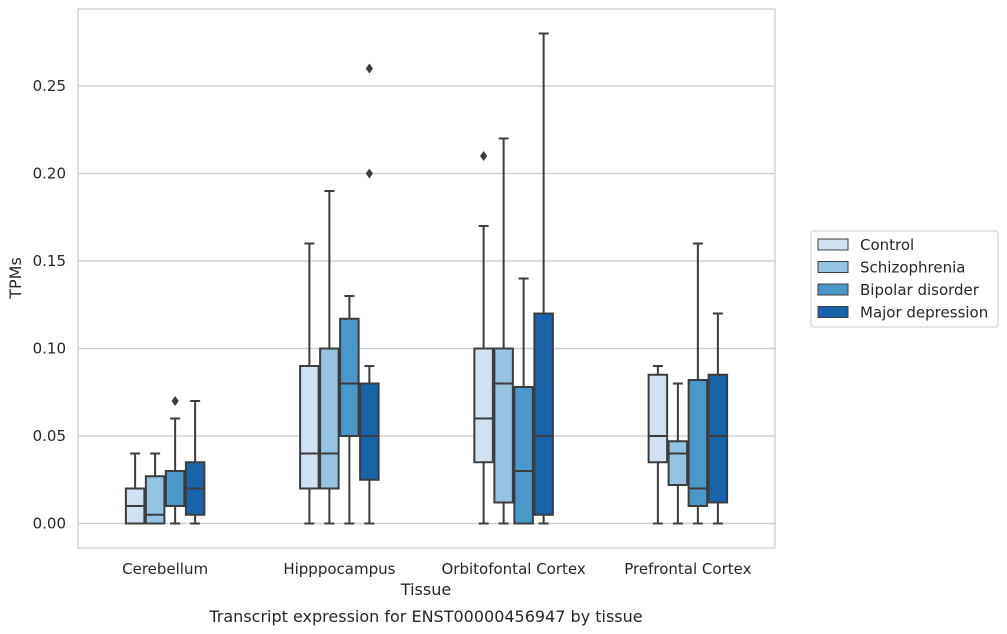 The image size is (1007, 634). Describe the element at coordinates (425, 589) in the screenshot. I see `x-axis-label: Tissue` at that location.